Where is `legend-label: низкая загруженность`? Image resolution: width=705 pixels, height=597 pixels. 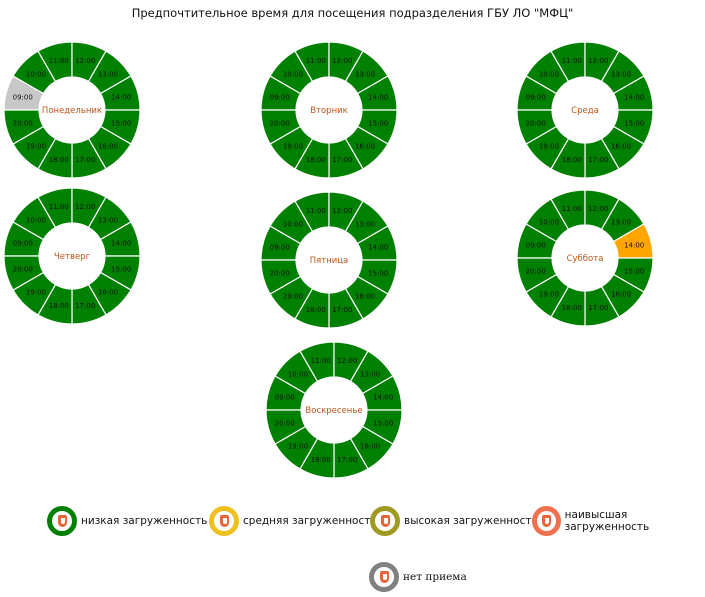 legend-label: низкая загруженность is located at coordinates (144, 521).